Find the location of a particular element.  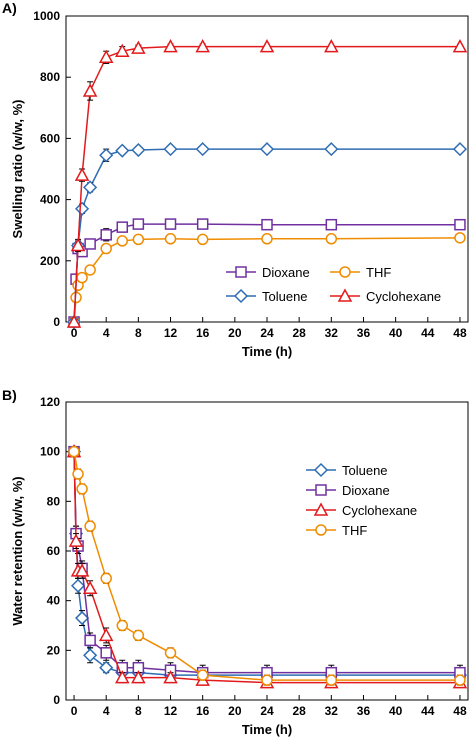

legend-label: Cyclohexane is located at coordinates (403, 296).